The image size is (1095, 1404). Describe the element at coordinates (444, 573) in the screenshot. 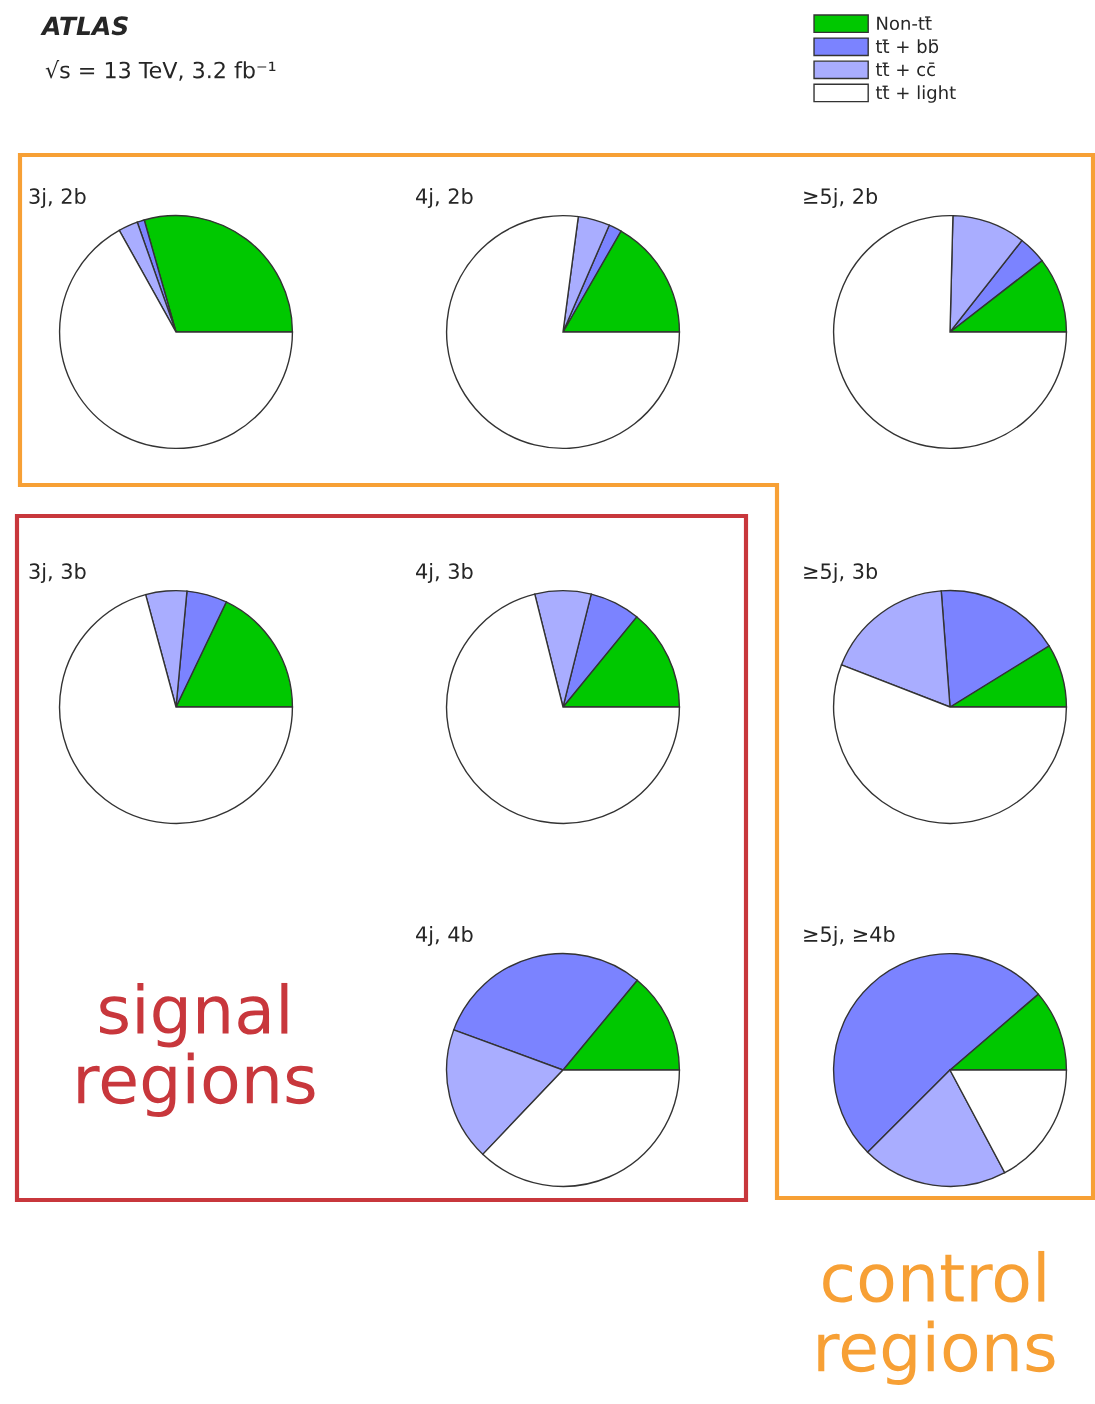

I see `chart-title: 4j, 3b` at that location.